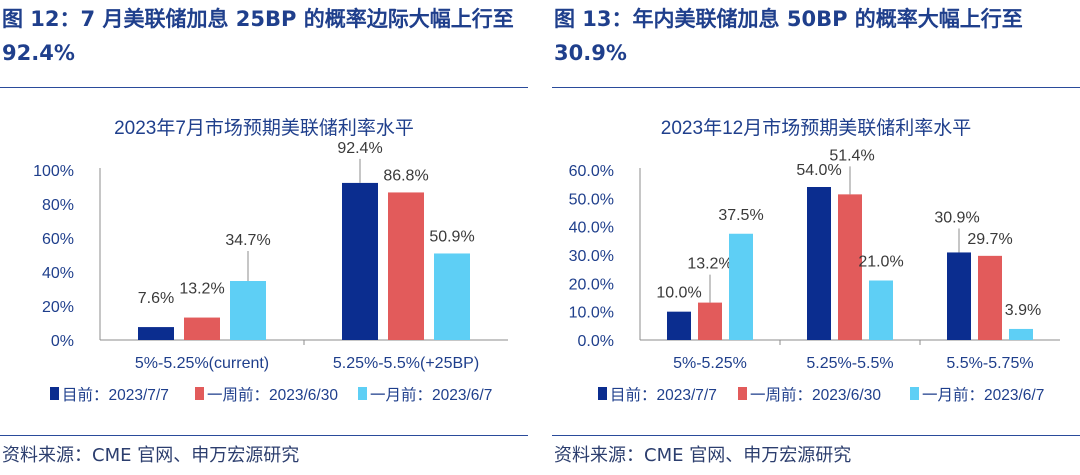  Describe the element at coordinates (816, 435) in the screenshot. I see `right-bottom-rule` at that location.